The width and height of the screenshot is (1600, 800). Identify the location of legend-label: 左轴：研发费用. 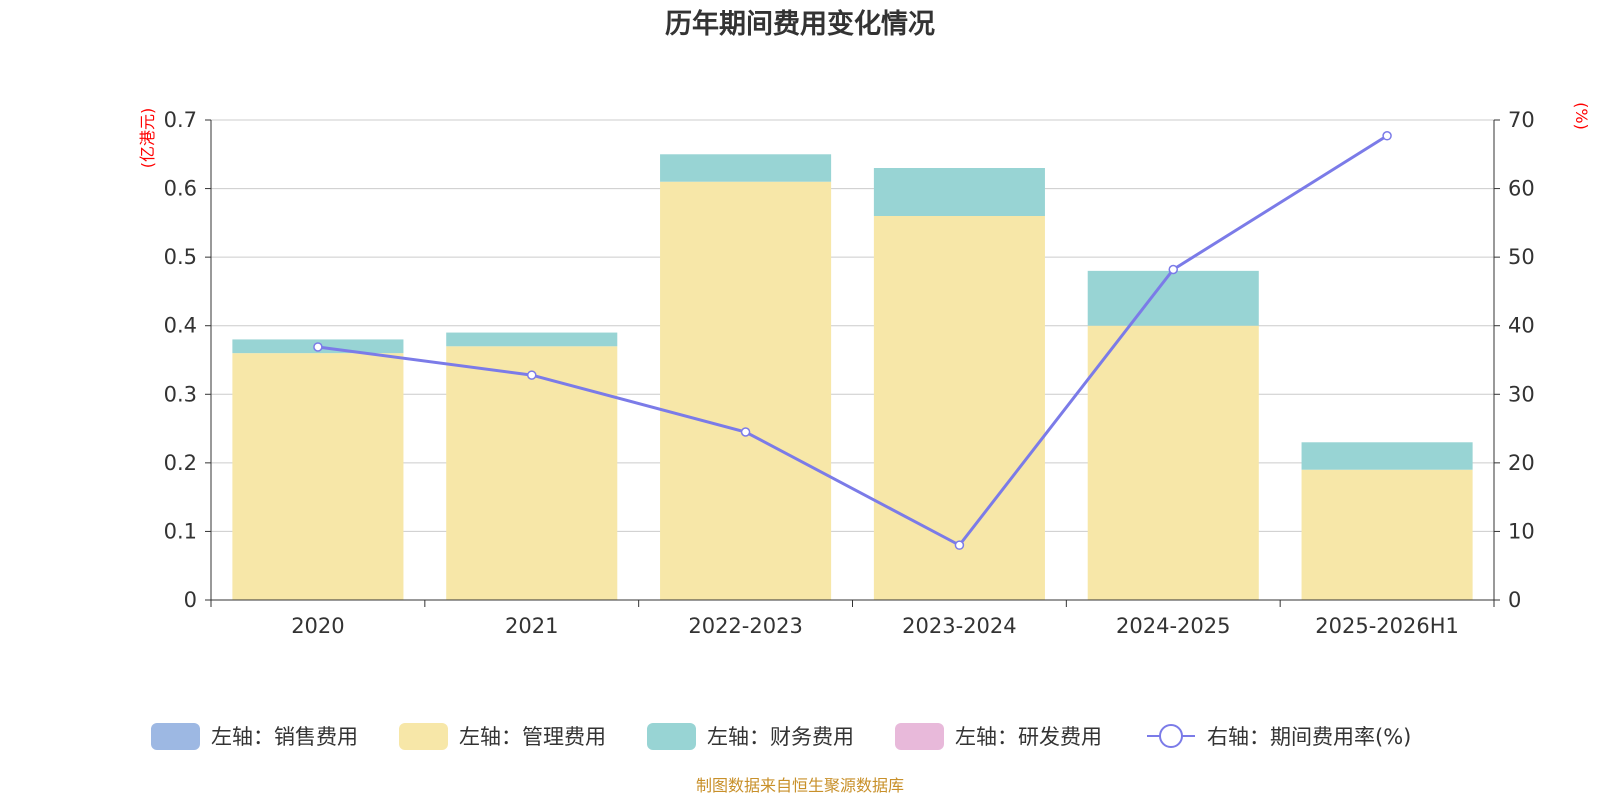
(1028, 737).